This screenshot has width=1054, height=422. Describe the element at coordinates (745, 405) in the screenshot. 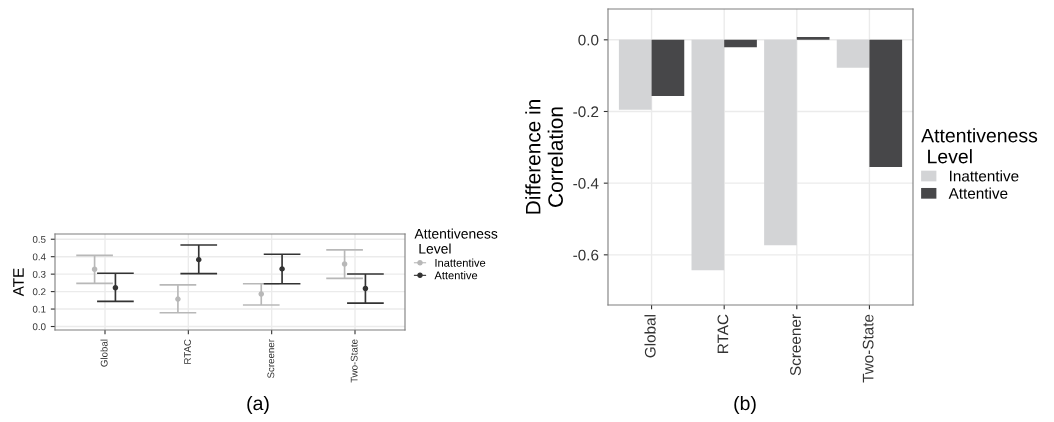

I see `text: (b)` at that location.